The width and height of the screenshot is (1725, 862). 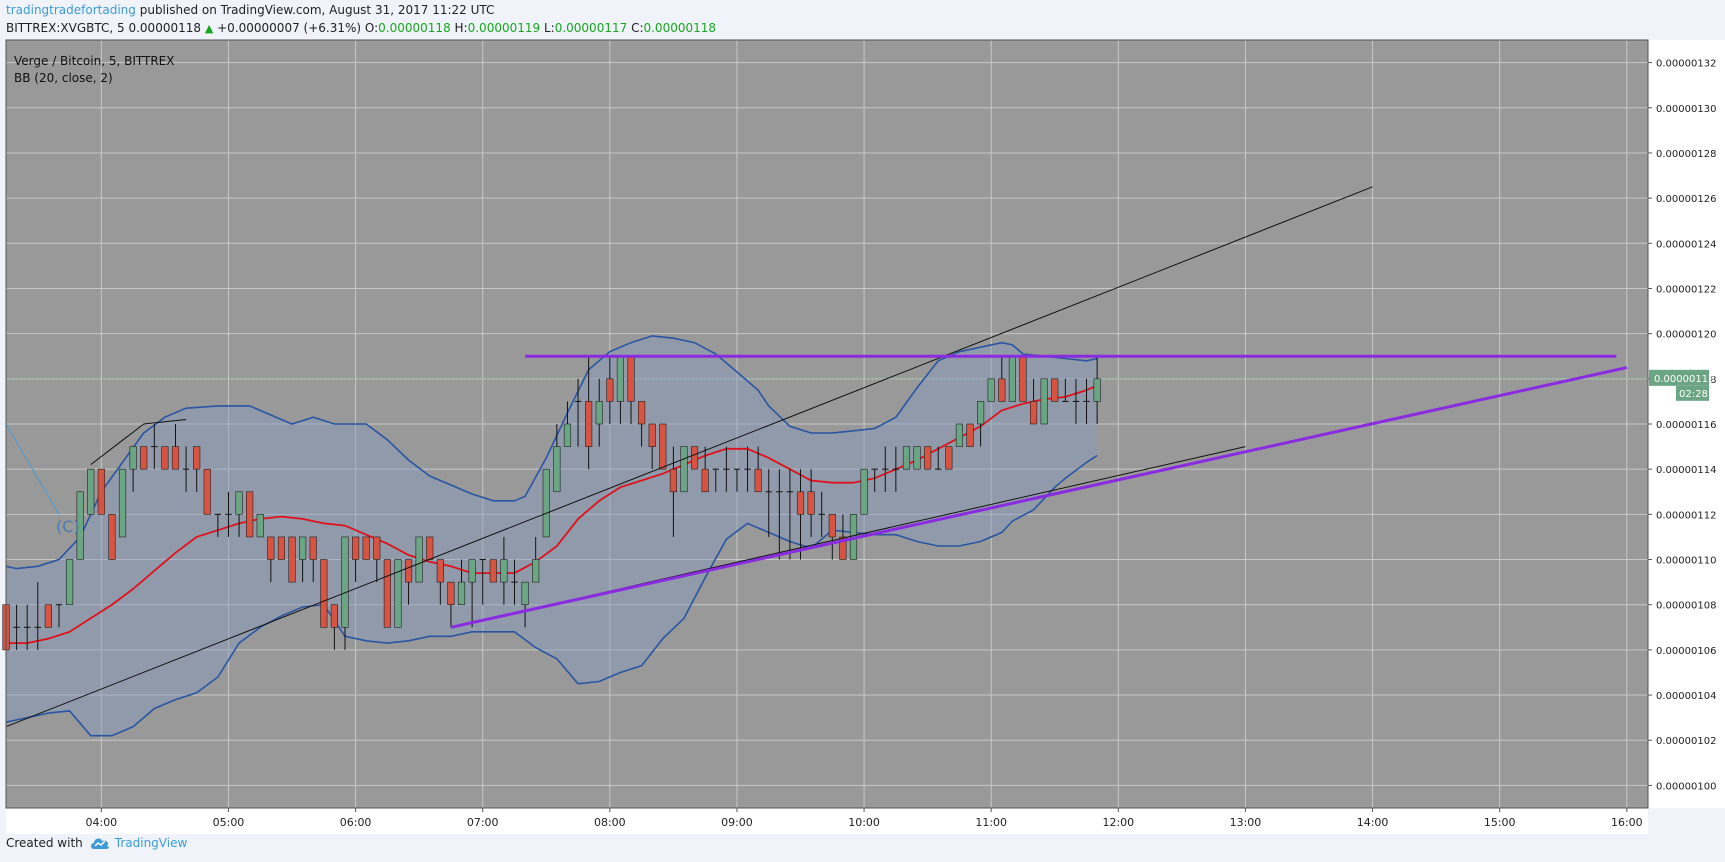 I want to click on time-axis, so click(x=827, y=821).